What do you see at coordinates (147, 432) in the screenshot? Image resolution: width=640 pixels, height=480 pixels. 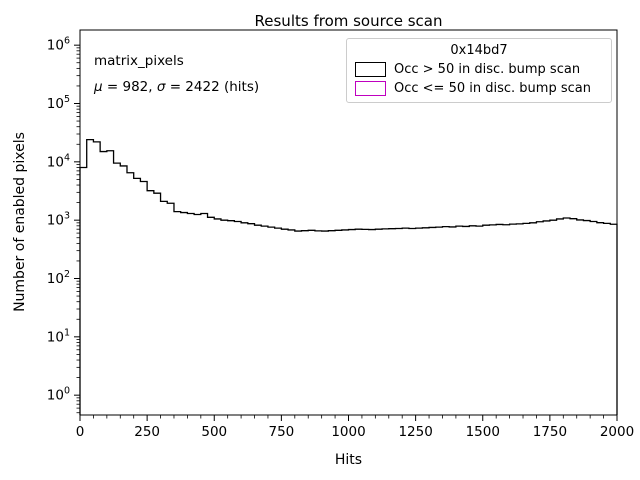 I see `x-tick-label: 250` at bounding box center [147, 432].